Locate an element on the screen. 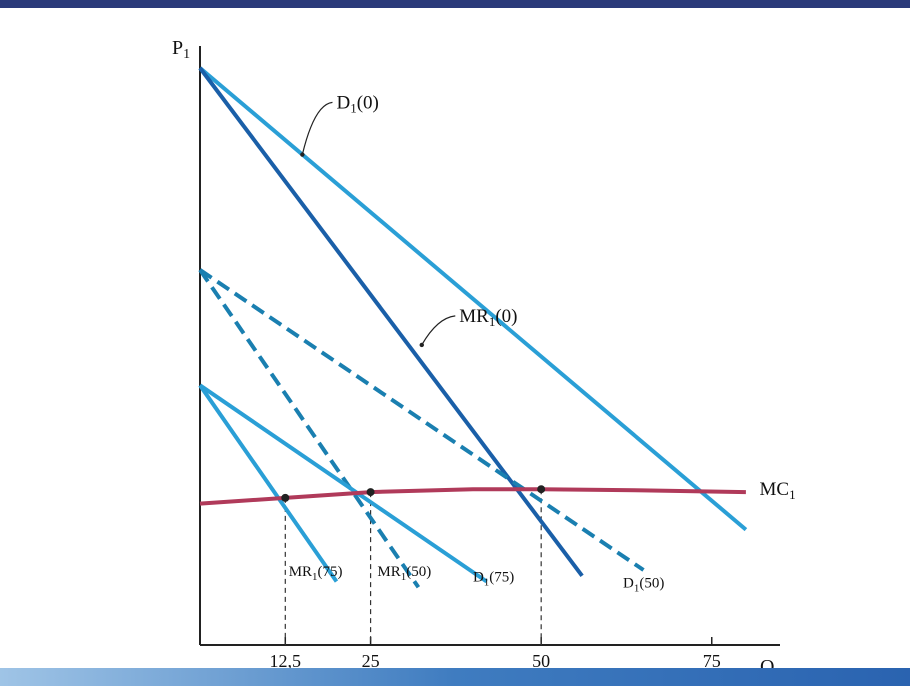 Image resolution: width=910 pixels, height=686 pixels. series-label-d150: D1(50) is located at coordinates (643, 584).